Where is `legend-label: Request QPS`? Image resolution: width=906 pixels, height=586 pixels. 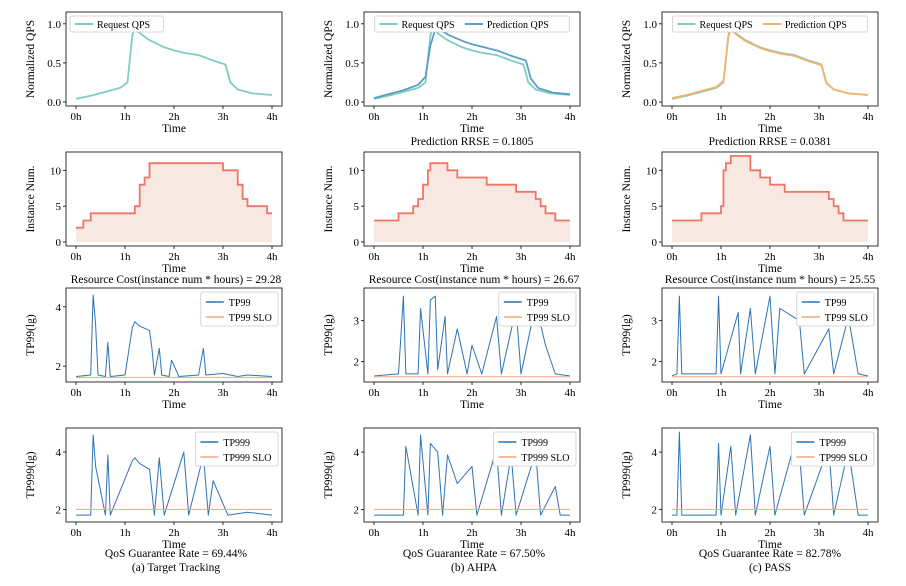 legend-label: Request QPS is located at coordinates (123, 25).